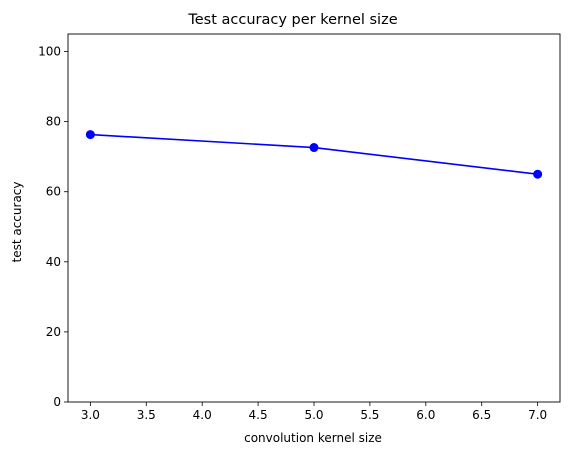 This screenshot has width=571, height=455. Describe the element at coordinates (537, 415) in the screenshot. I see `x-tick-label: 7.0` at that location.